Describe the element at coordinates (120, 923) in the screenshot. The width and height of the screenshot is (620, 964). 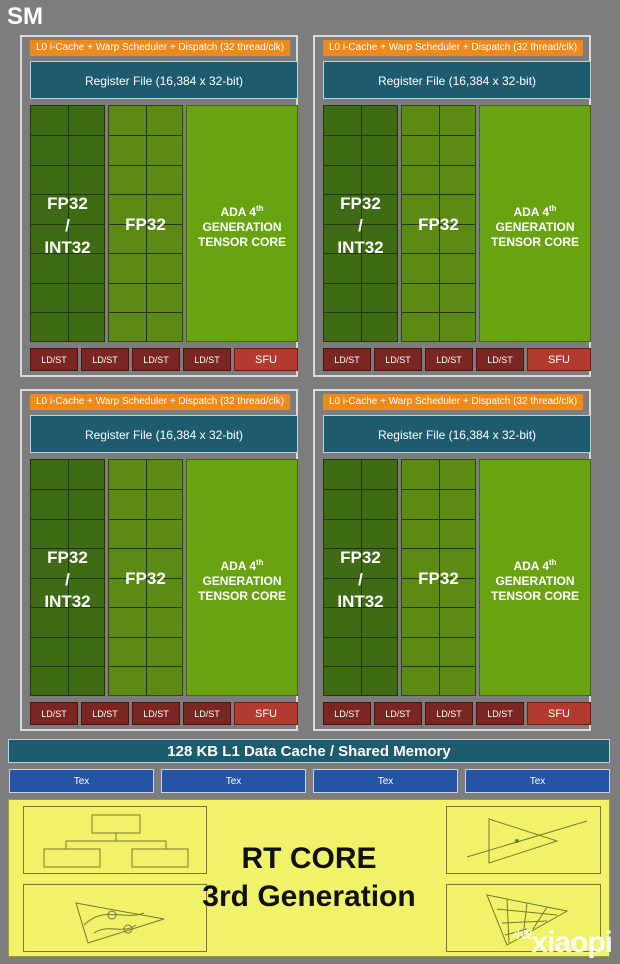
I see `leaf-triangle-icon` at that location.